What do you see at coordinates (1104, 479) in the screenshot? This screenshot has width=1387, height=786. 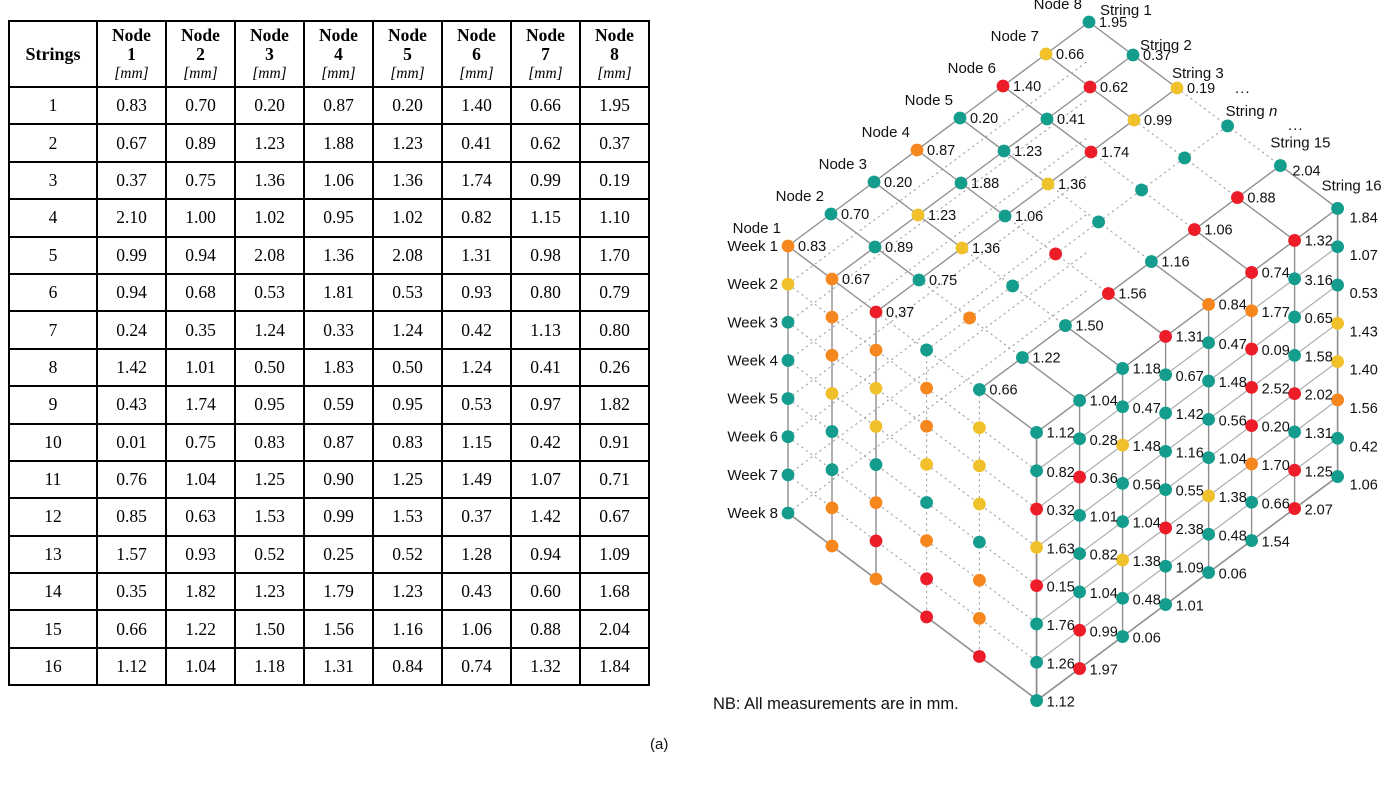 I see `measurement-value: 0.36` at bounding box center [1104, 479].